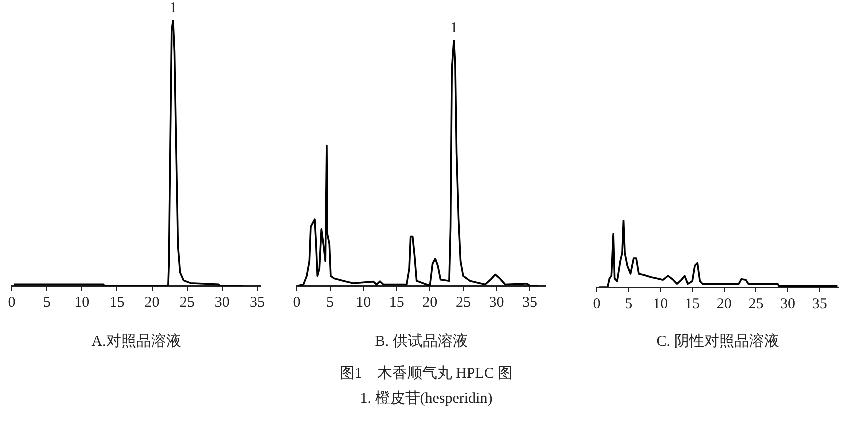 Image resolution: width=853 pixels, height=421 pixels. Describe the element at coordinates (718, 341) in the screenshot. I see `x-axis-title: C. 阴性对照品溶液` at that location.